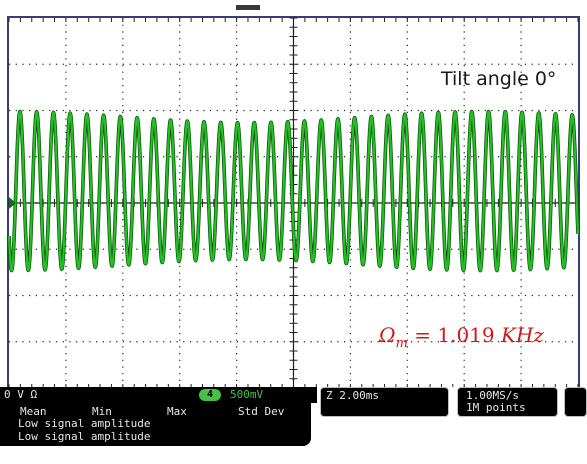 This screenshot has width=587, height=464. I want to click on omega-unit: KHz, so click(522, 335).